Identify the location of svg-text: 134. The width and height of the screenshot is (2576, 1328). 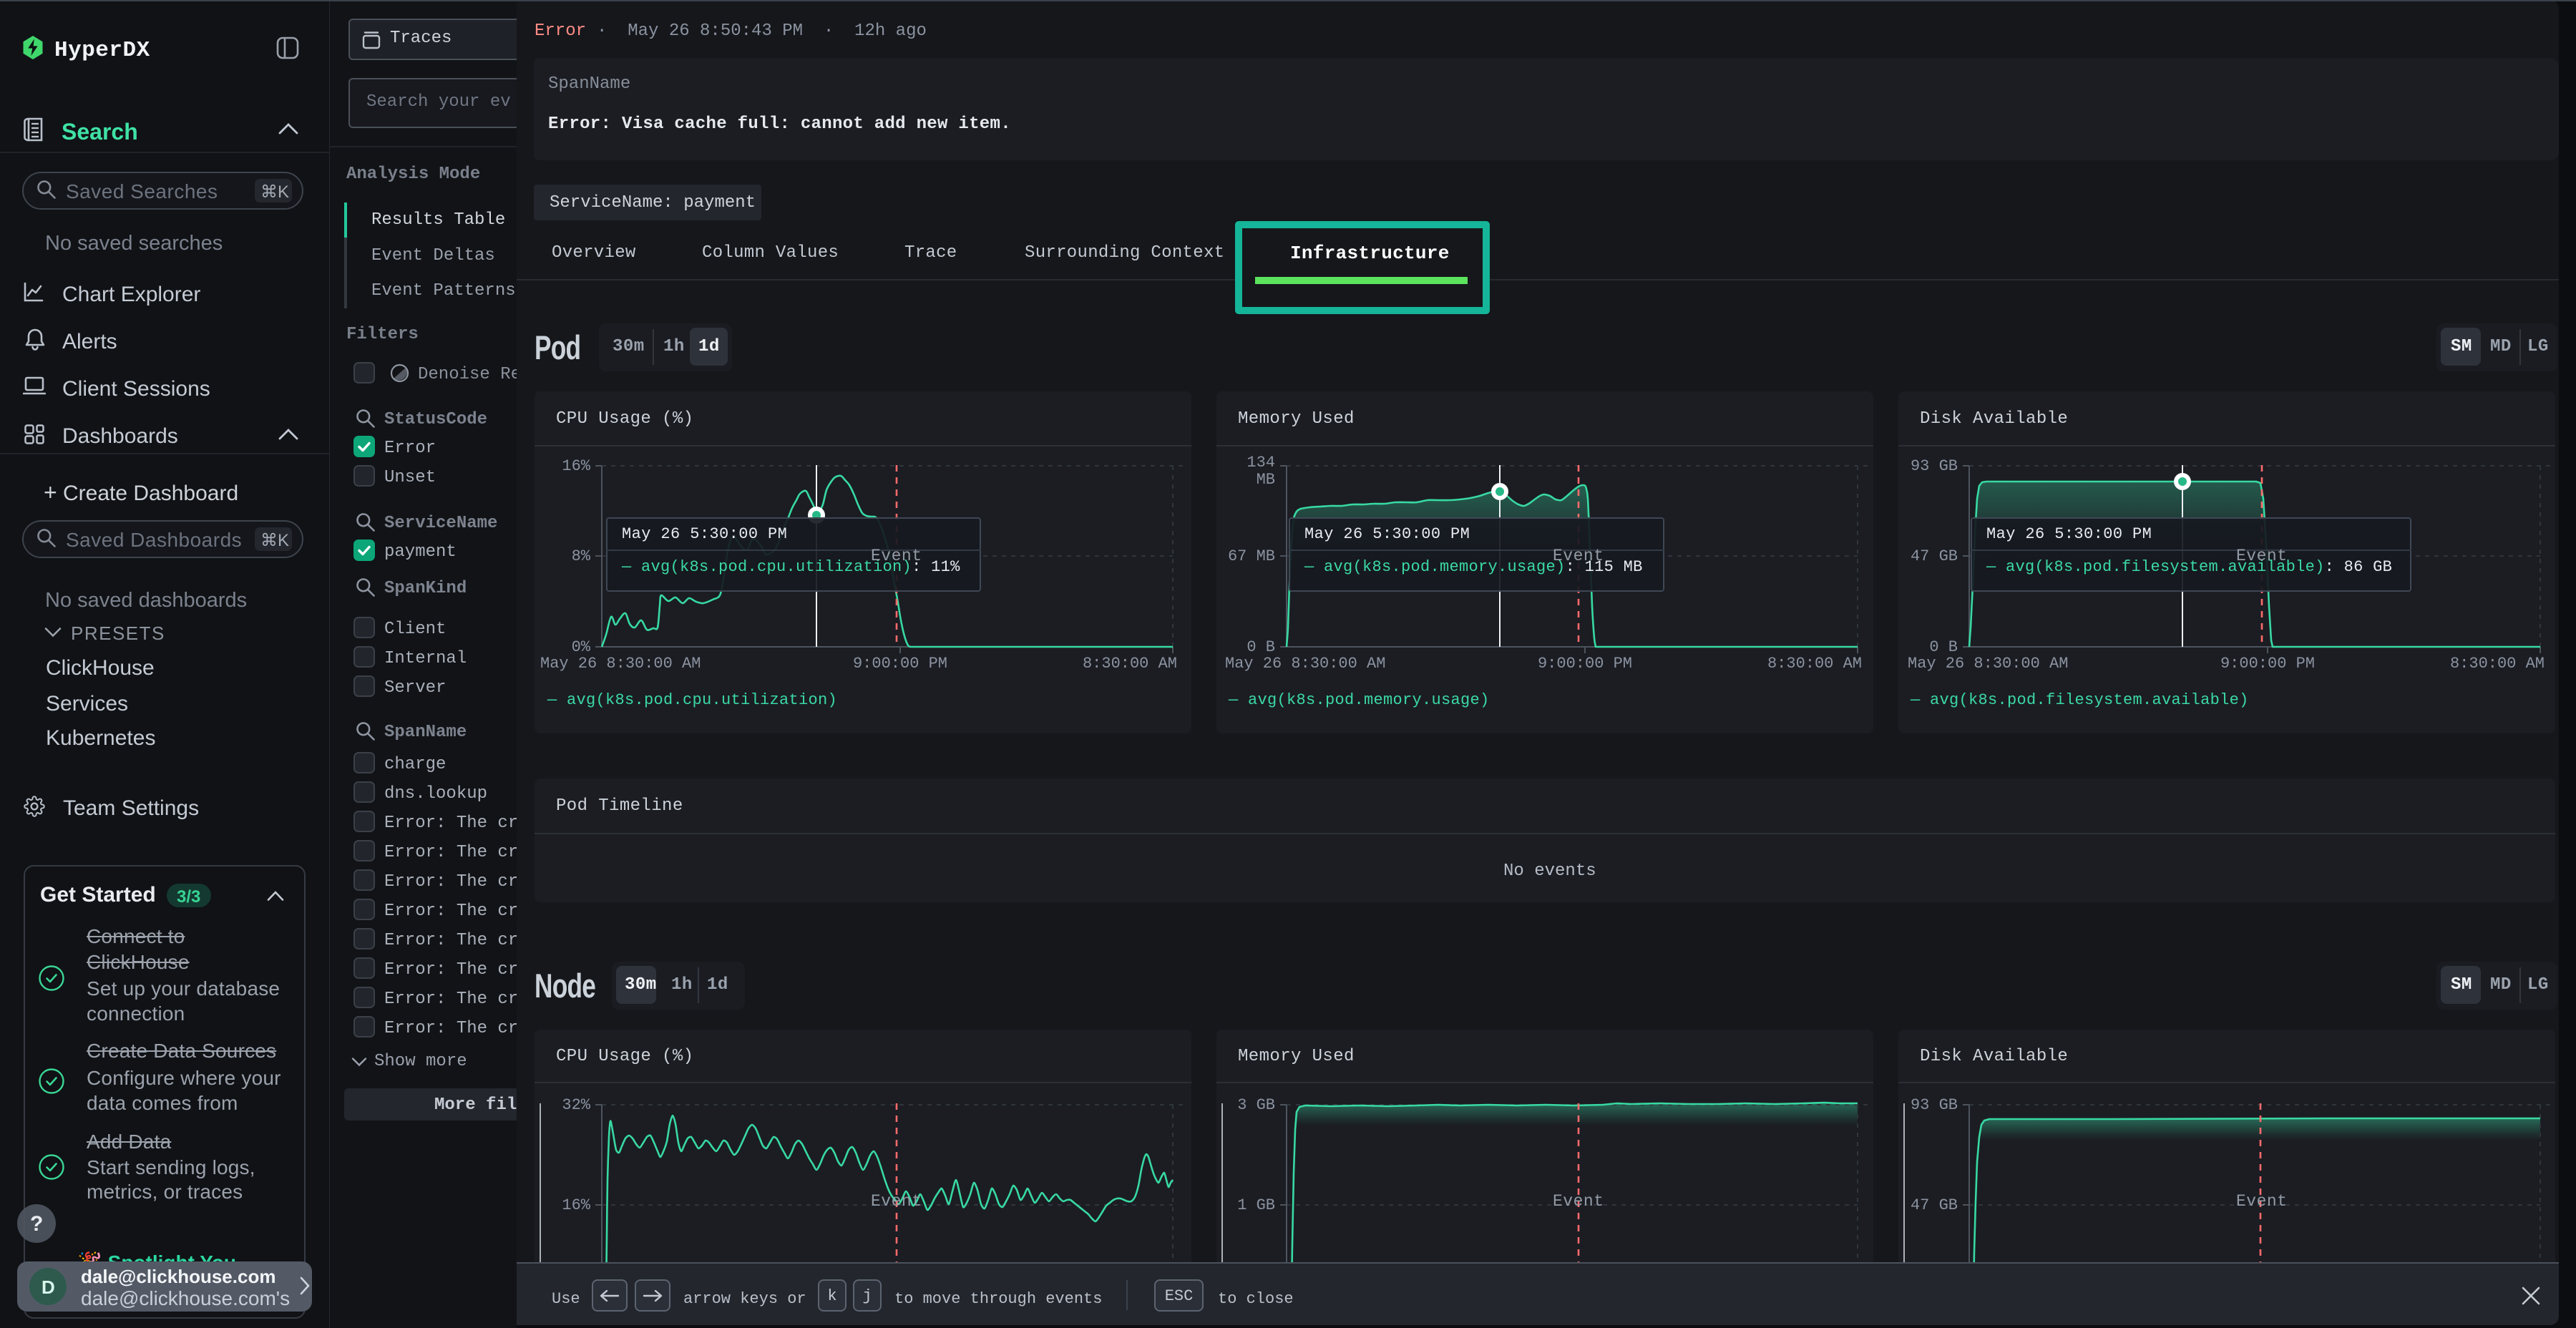
(1260, 463).